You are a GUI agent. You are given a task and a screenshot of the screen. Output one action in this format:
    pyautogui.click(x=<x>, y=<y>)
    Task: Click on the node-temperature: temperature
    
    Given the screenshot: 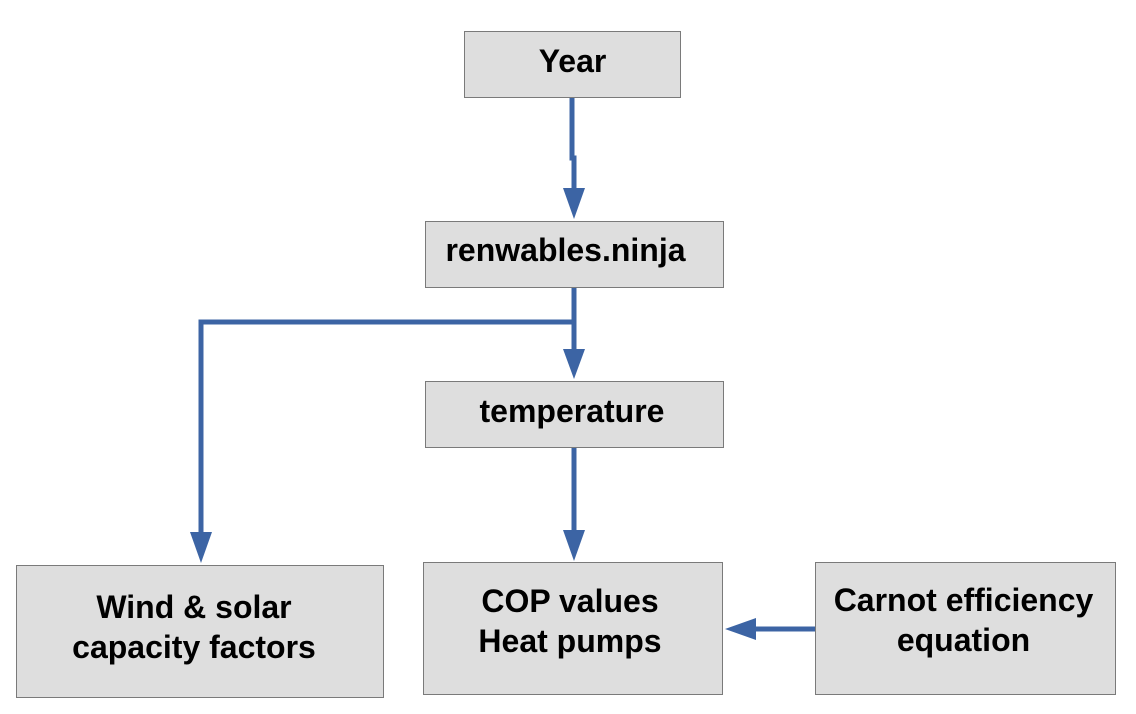 What is the action you would take?
    pyautogui.click(x=574, y=414)
    